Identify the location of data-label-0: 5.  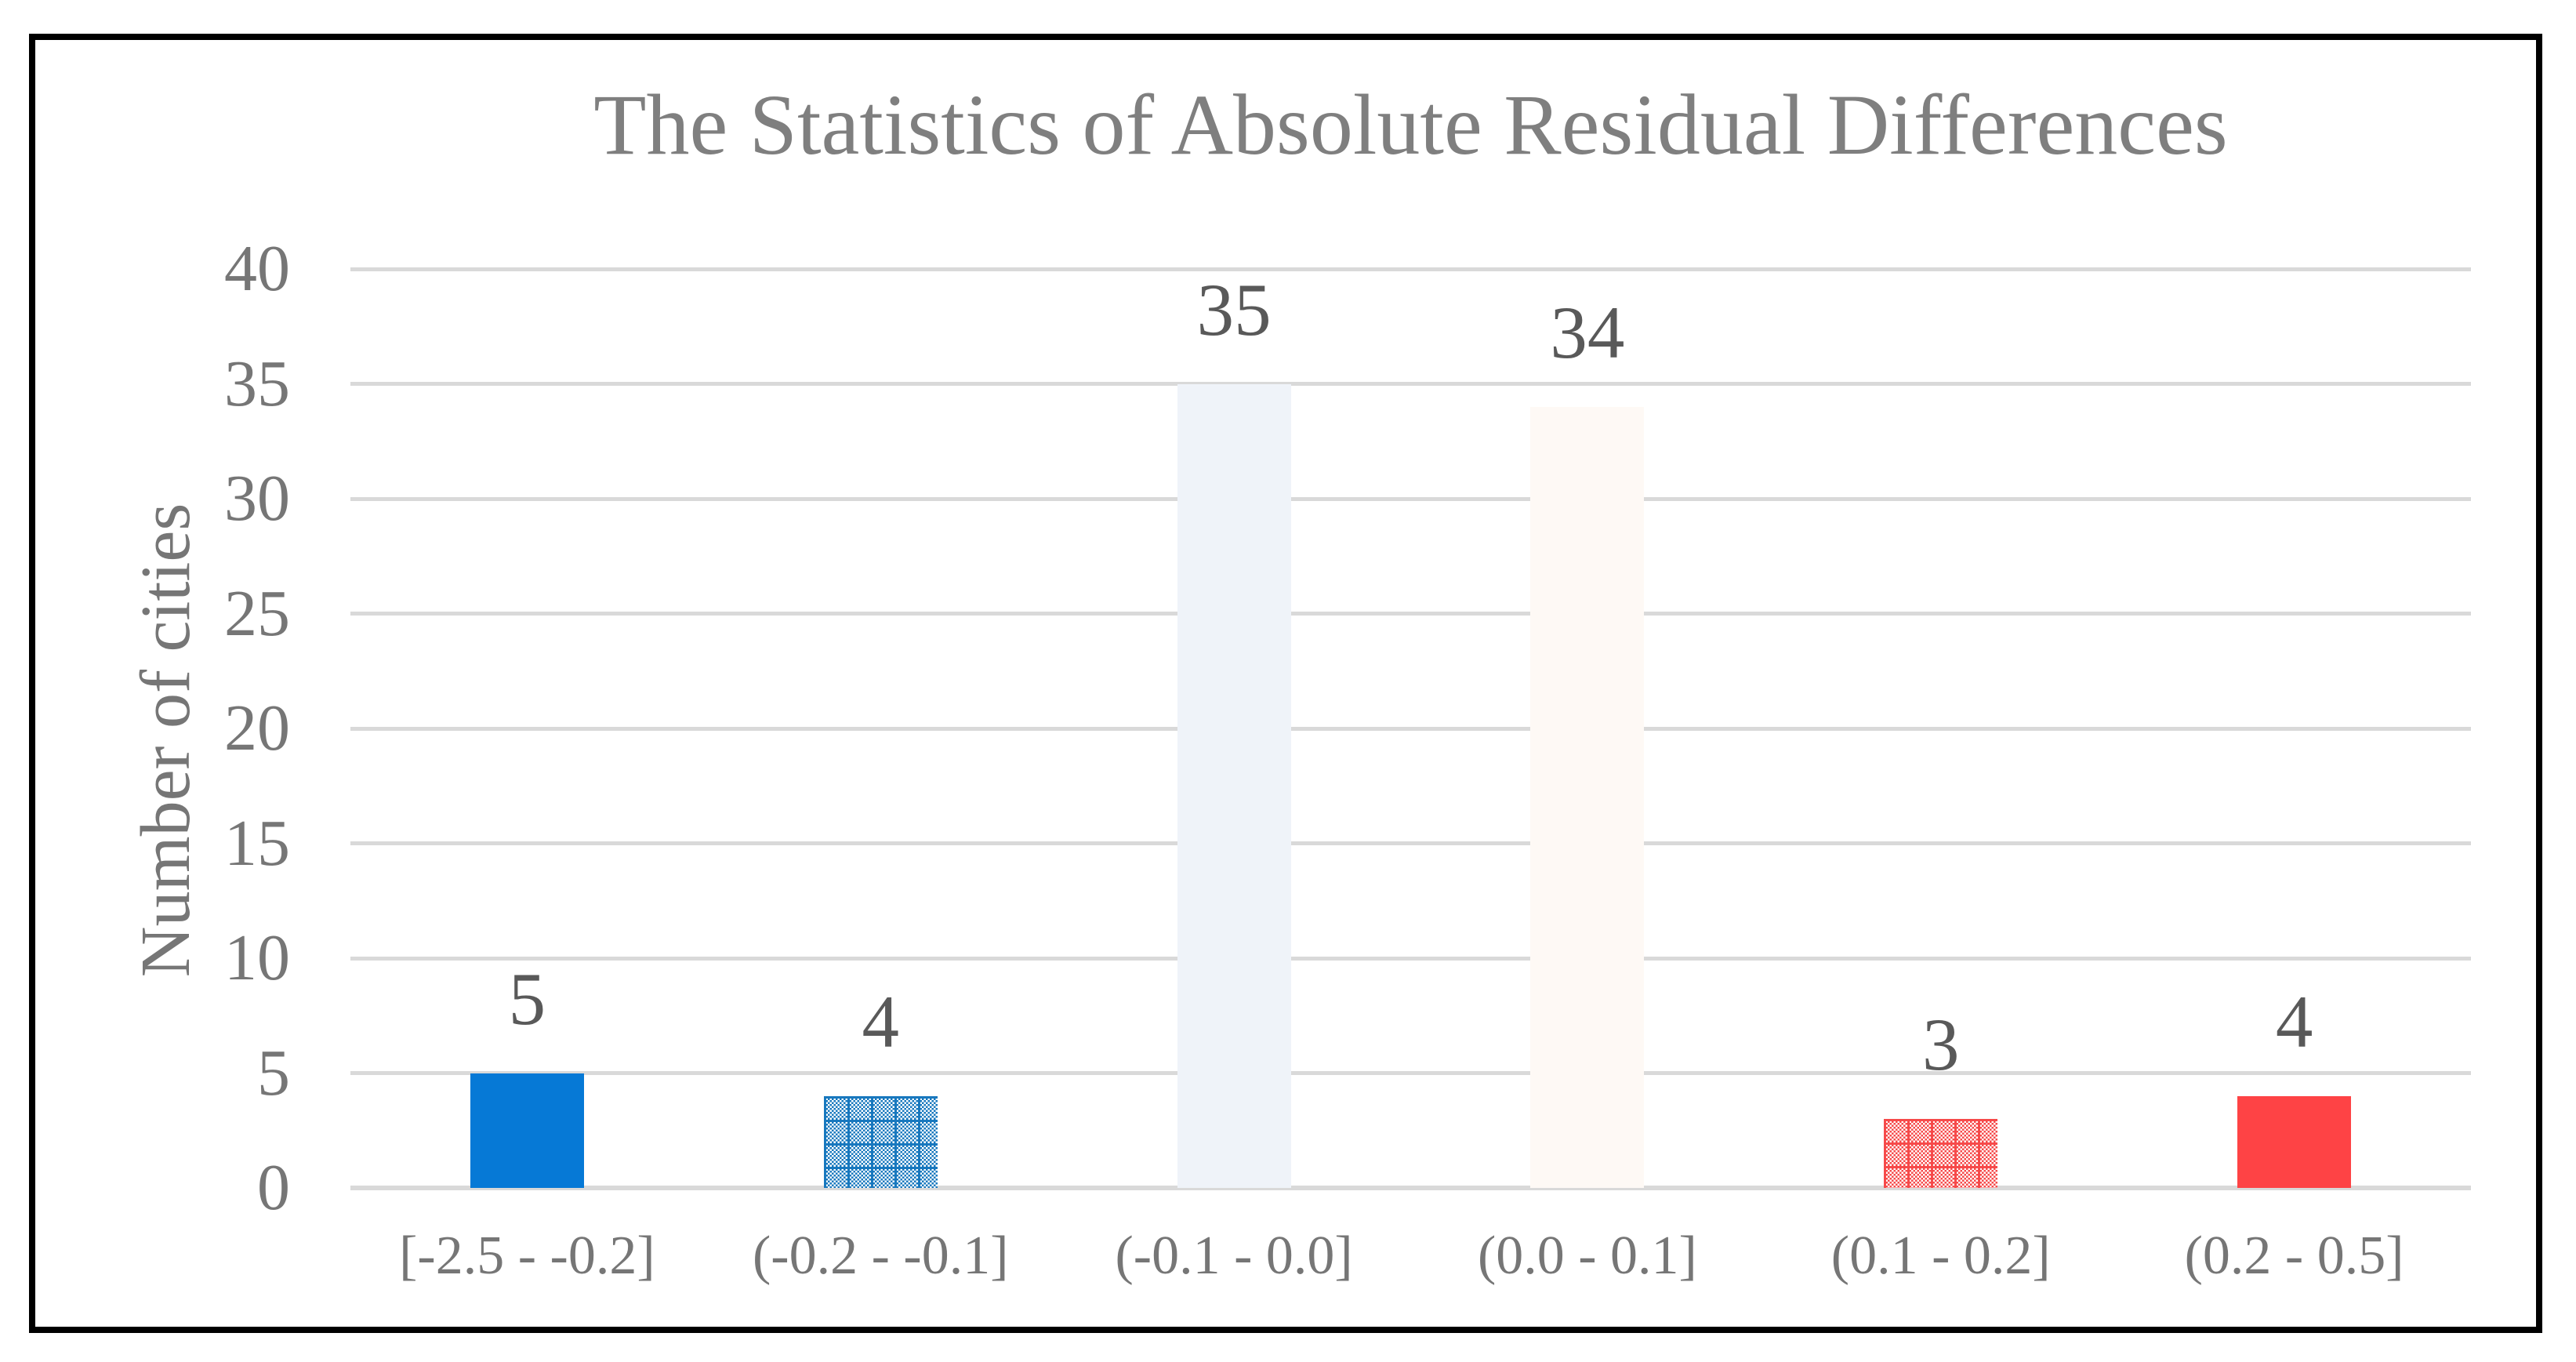
(527, 999).